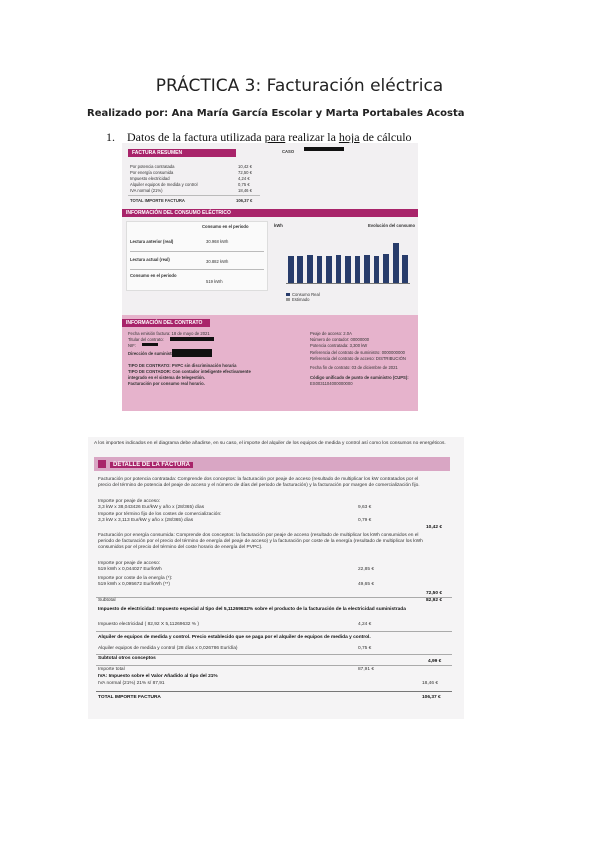 The width and height of the screenshot is (599, 848). Describe the element at coordinates (217, 261) in the screenshot. I see `consumption-value: 30.882 kWh` at that location.